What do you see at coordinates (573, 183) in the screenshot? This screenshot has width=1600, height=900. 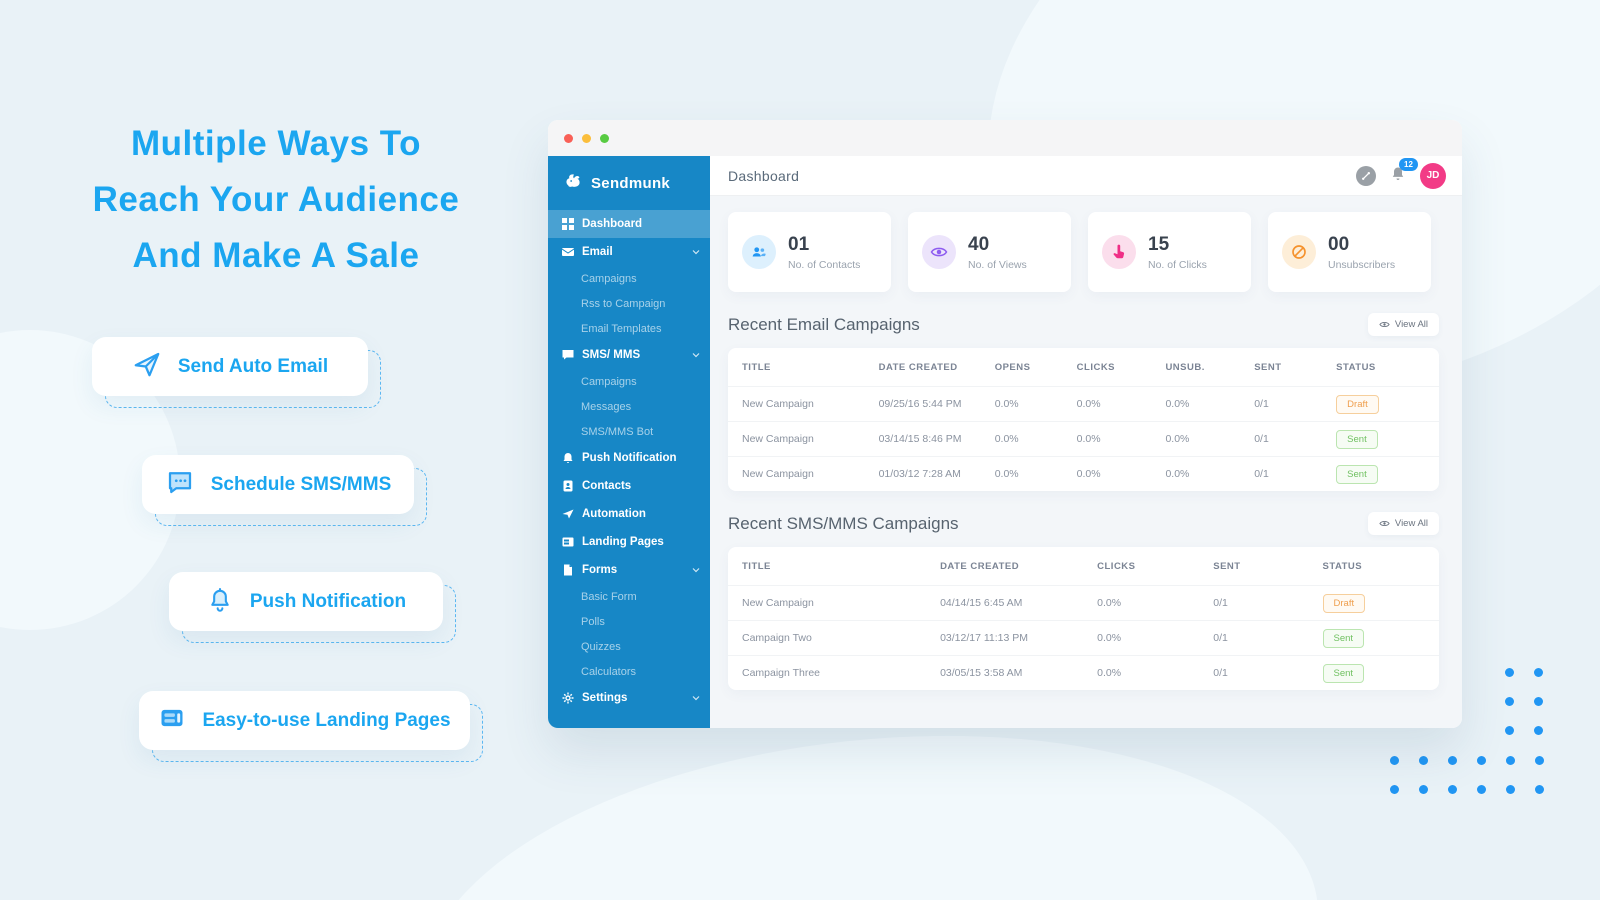 I see `squirrel-logo-icon` at bounding box center [573, 183].